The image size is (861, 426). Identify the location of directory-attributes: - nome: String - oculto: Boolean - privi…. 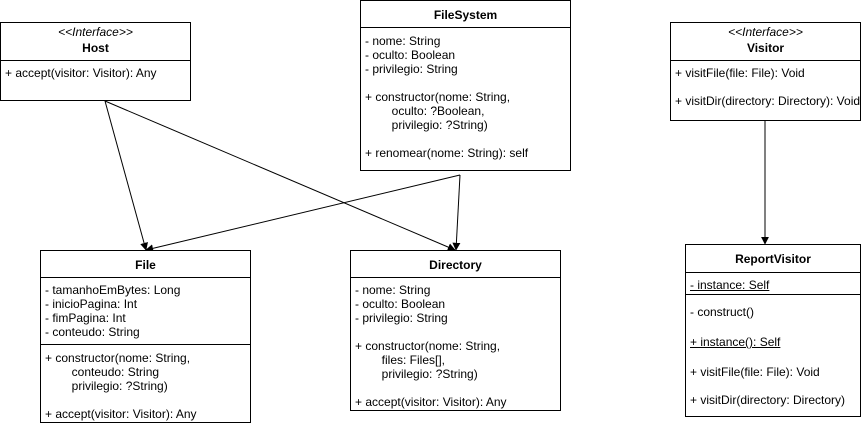
(455, 346).